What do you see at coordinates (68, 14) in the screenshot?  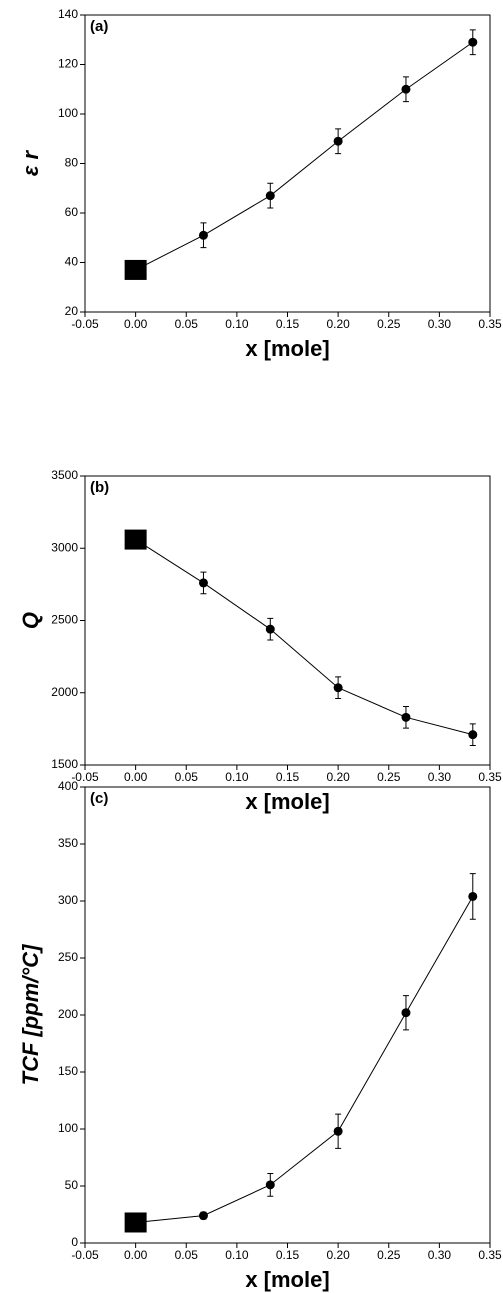 I see `y-tick-label: 140` at bounding box center [68, 14].